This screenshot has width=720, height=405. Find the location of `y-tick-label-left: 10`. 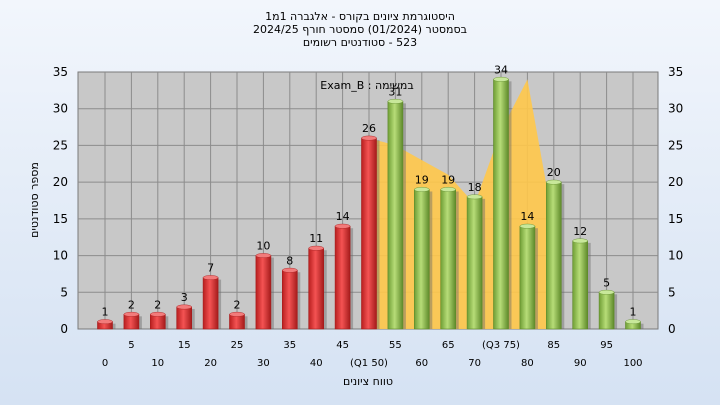

y-tick-label-left: 10 is located at coordinates (60, 256).